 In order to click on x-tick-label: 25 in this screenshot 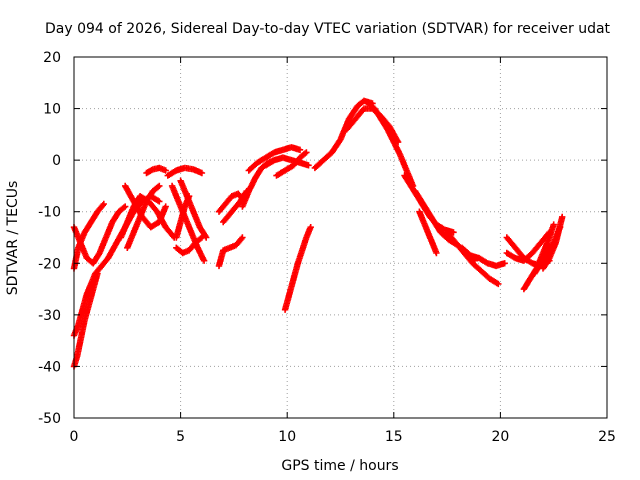, I will do `click(607, 437)`.